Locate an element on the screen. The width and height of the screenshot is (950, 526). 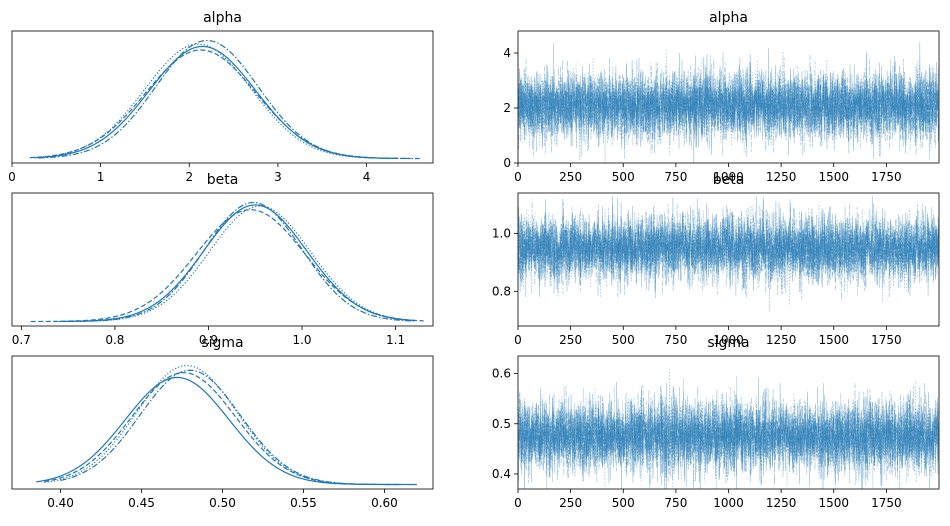
x-tick-label: 4 is located at coordinates (367, 177).